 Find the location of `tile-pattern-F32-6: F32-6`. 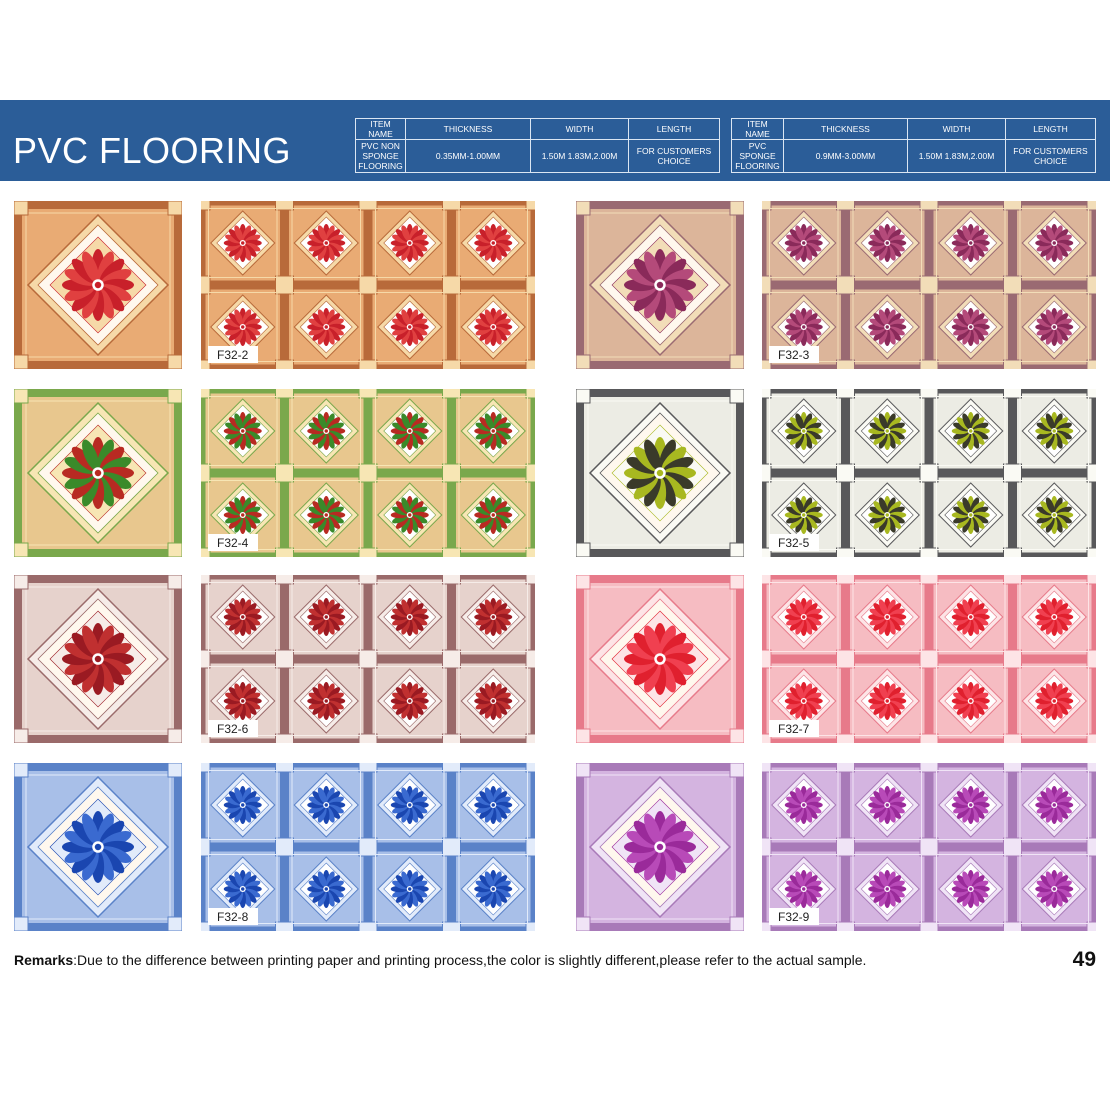

tile-pattern-F32-6: F32-6 is located at coordinates (368, 659).